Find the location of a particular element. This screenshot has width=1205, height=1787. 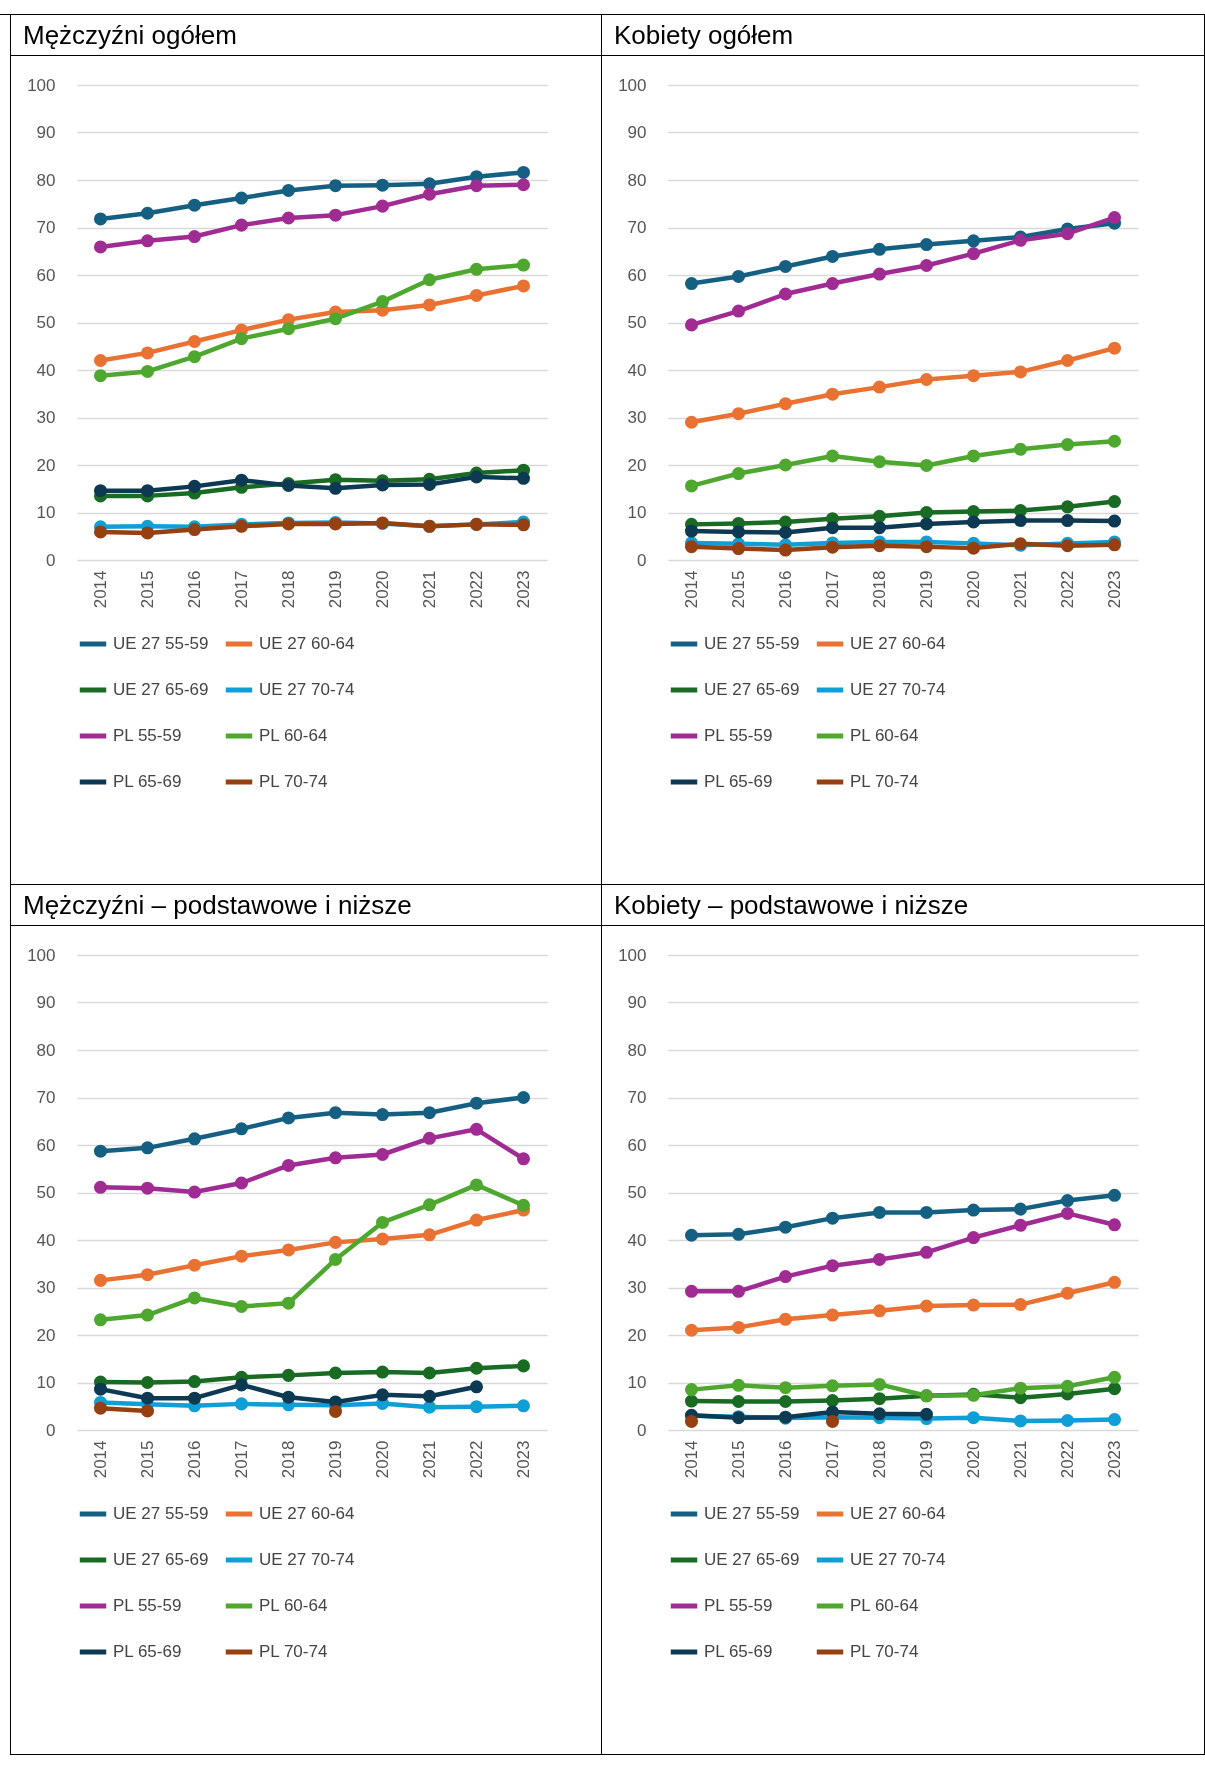

chart-title: Kobiety – podstawowe i niższe is located at coordinates (903, 905).